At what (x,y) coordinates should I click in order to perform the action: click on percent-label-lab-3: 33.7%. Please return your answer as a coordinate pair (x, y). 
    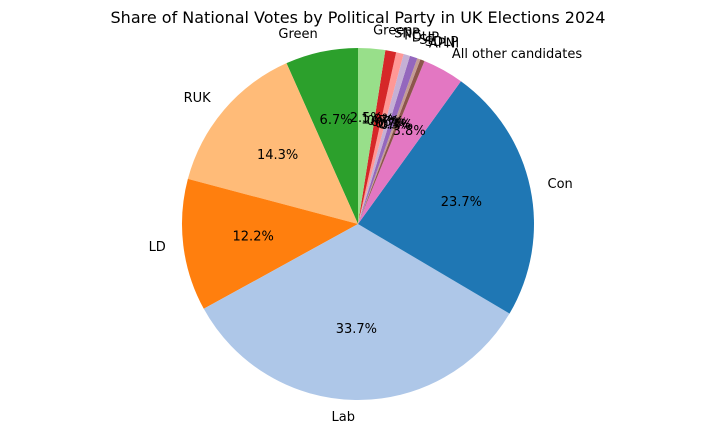
    Looking at the image, I should click on (356, 329).